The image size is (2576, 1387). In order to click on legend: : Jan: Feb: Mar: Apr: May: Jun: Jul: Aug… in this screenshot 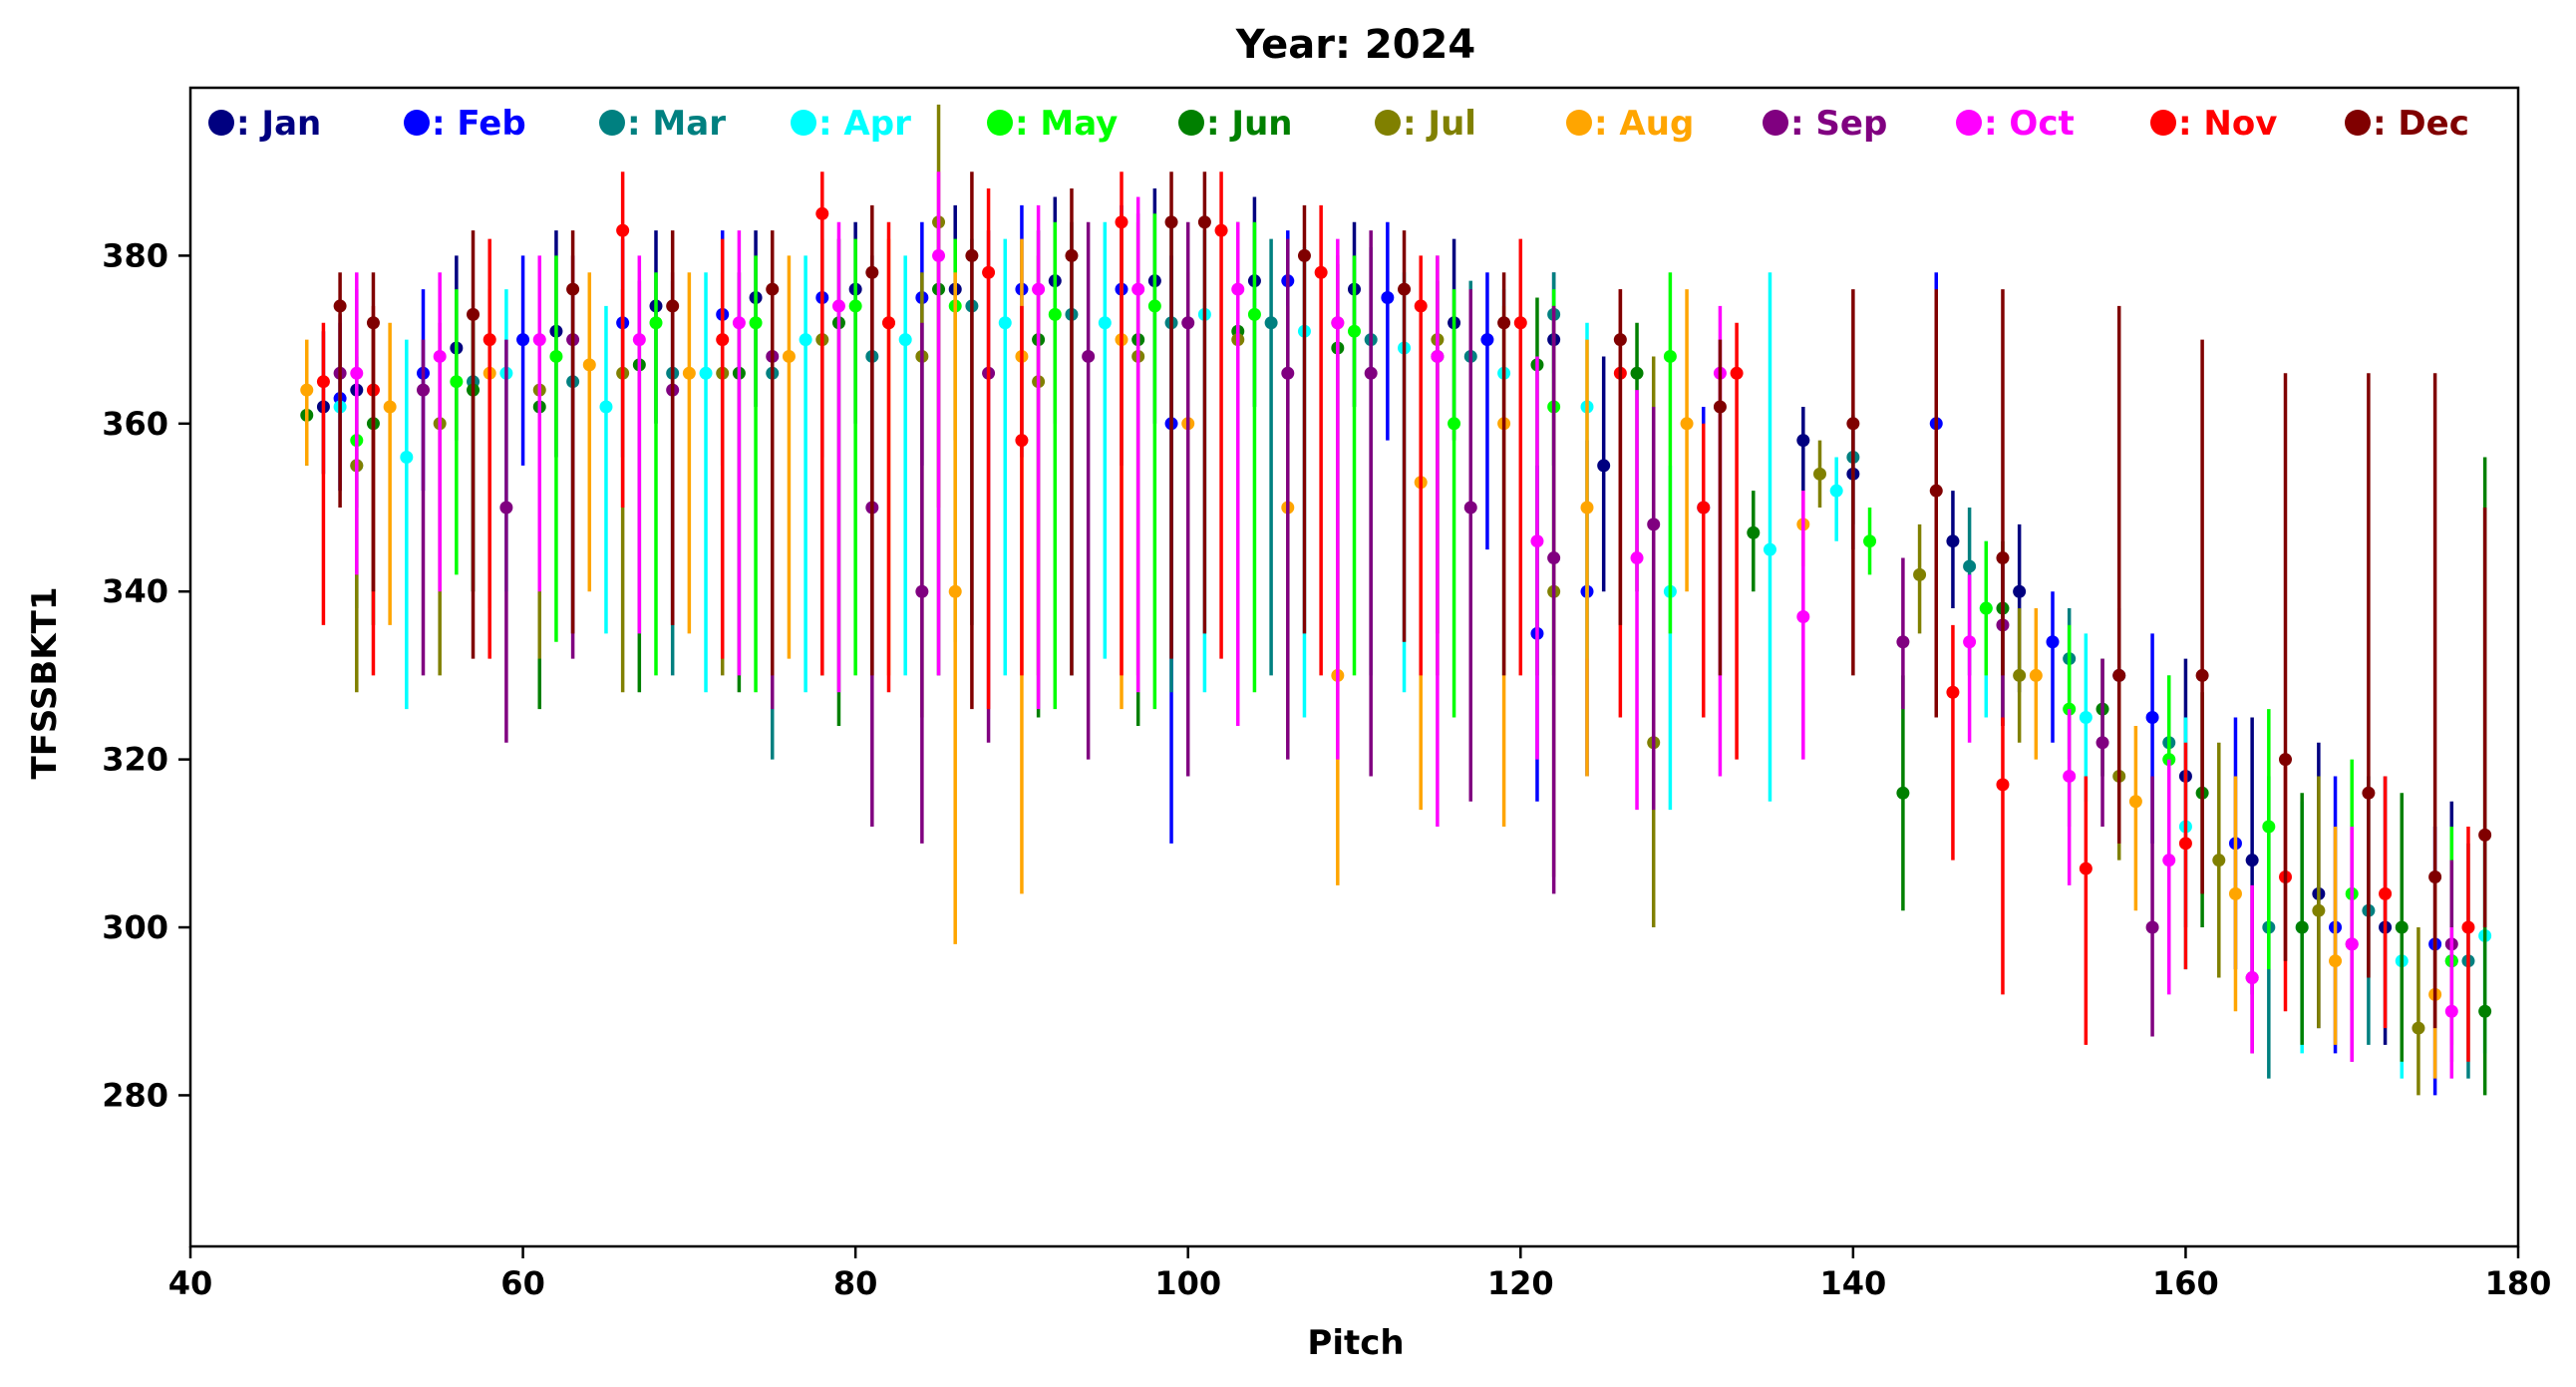, I will do `click(1338, 124)`.